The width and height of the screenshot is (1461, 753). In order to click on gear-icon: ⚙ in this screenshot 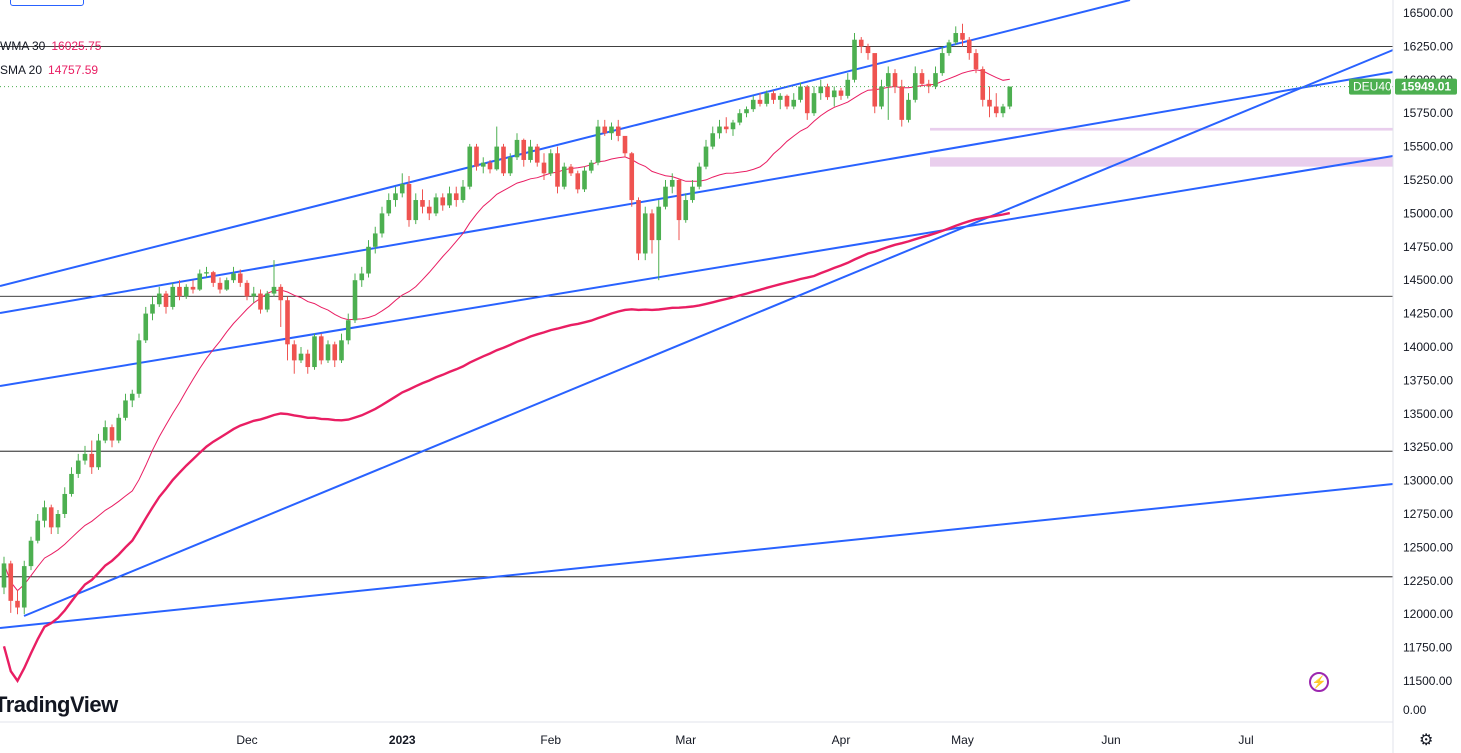, I will do `click(1426, 740)`.